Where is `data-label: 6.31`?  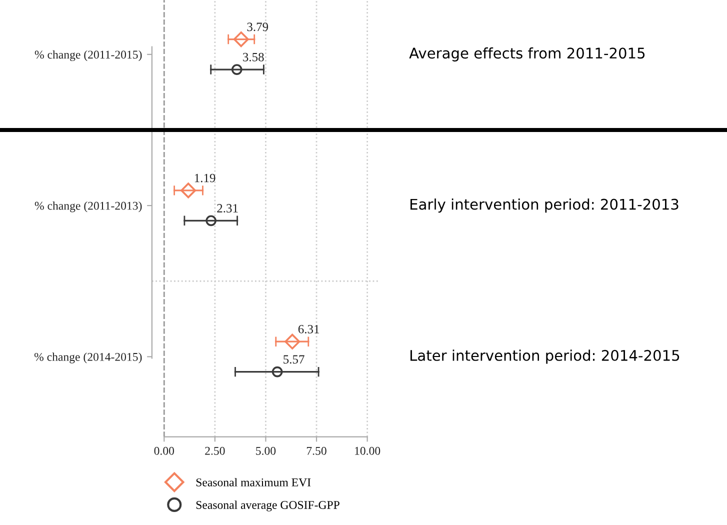 data-label: 6.31 is located at coordinates (309, 329).